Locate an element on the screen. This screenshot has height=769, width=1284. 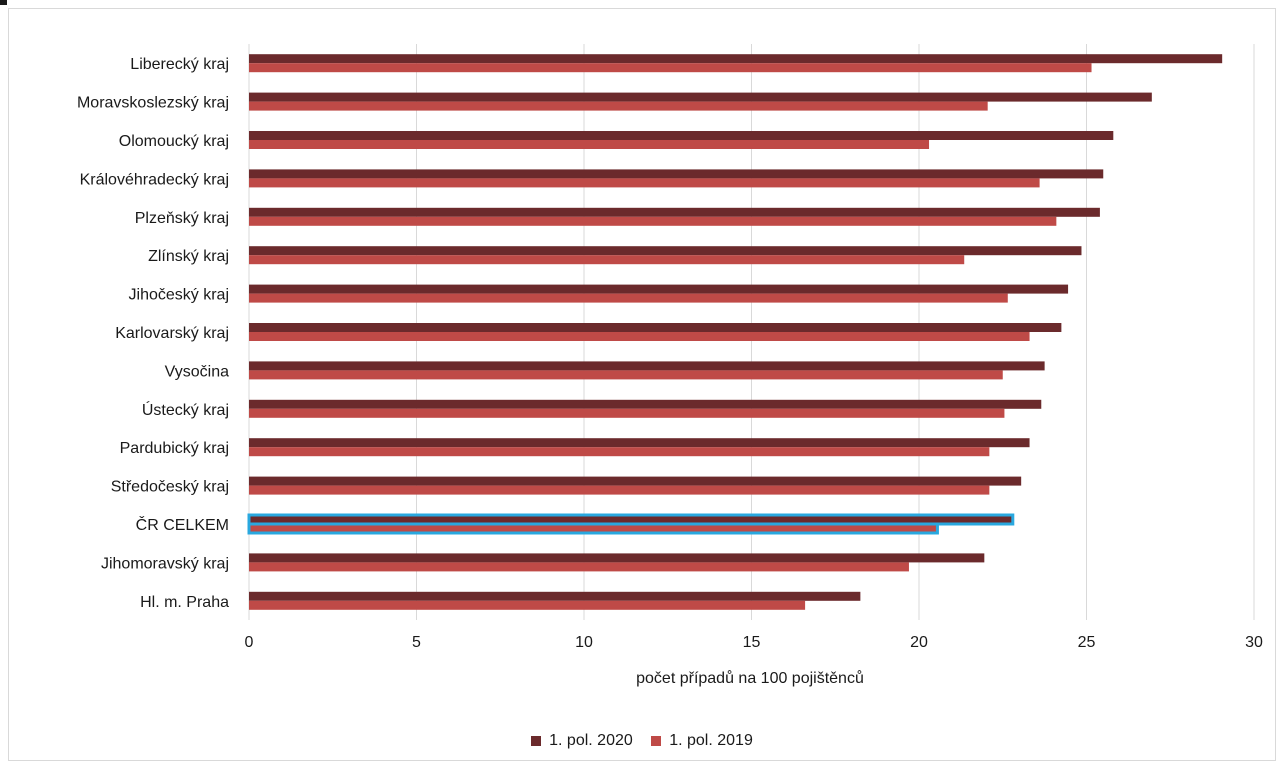
x-tick-label: 0 is located at coordinates (249, 642).